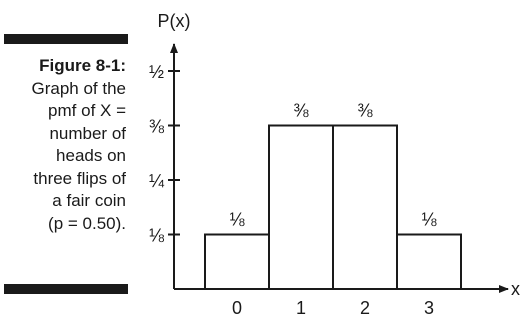 The width and height of the screenshot is (524, 320). What do you see at coordinates (82, 65) in the screenshot?
I see `figure-label: Figure 8-1:` at bounding box center [82, 65].